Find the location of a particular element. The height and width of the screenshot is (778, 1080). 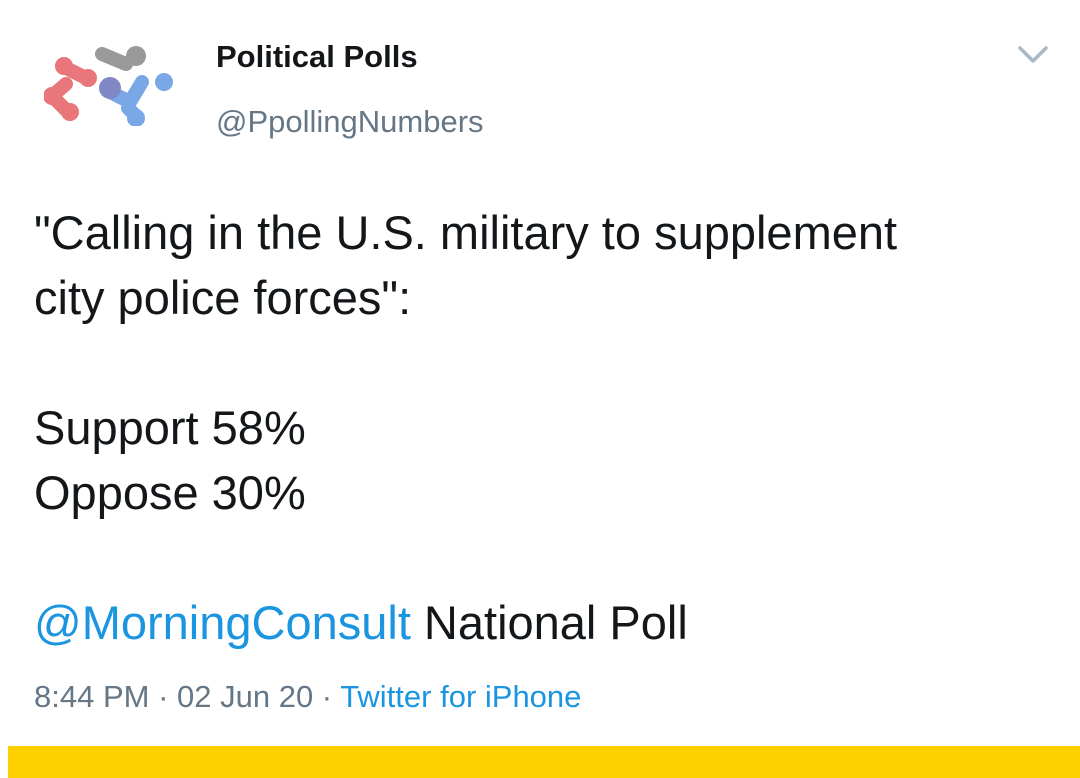

logo-node-gray is located at coordinates (136, 56).